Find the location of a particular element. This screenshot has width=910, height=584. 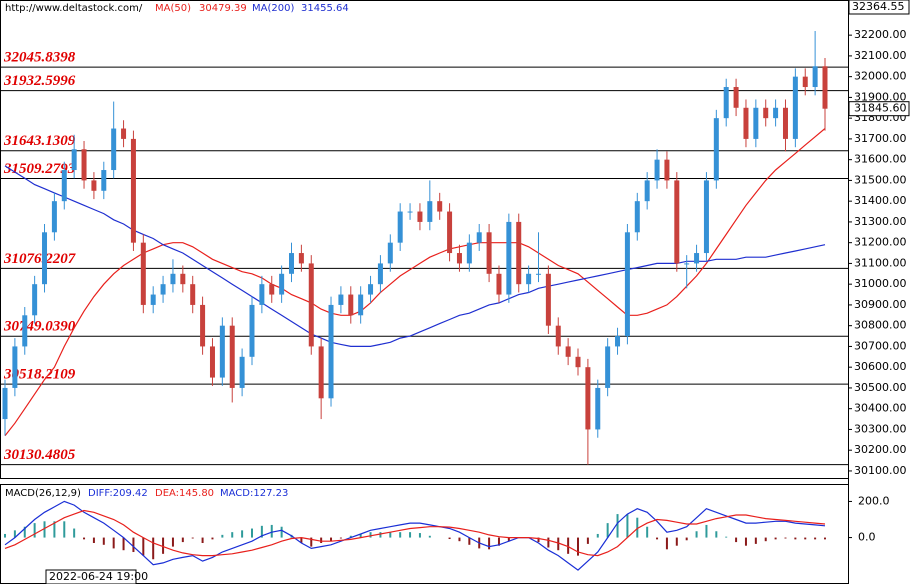

y-tick-label: 31900.00 is located at coordinates (880, 96).